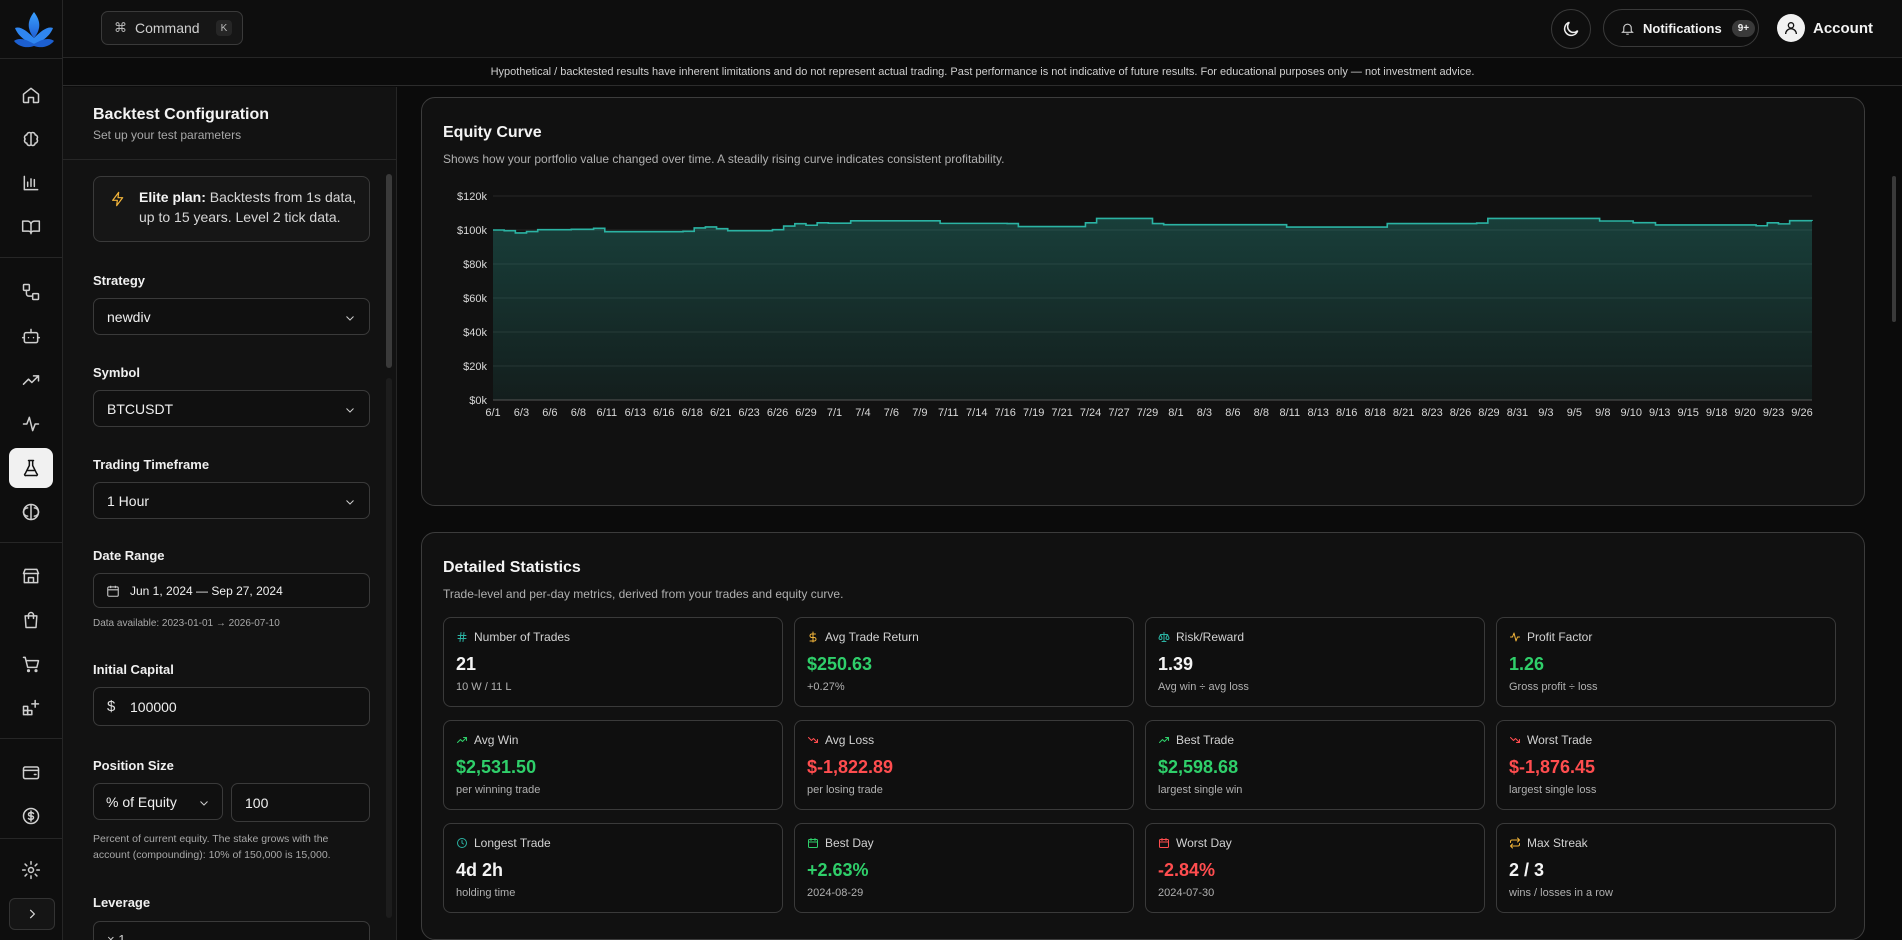 This screenshot has width=1902, height=940. What do you see at coordinates (840, 664) in the screenshot?
I see `stat-value: $250.63` at bounding box center [840, 664].